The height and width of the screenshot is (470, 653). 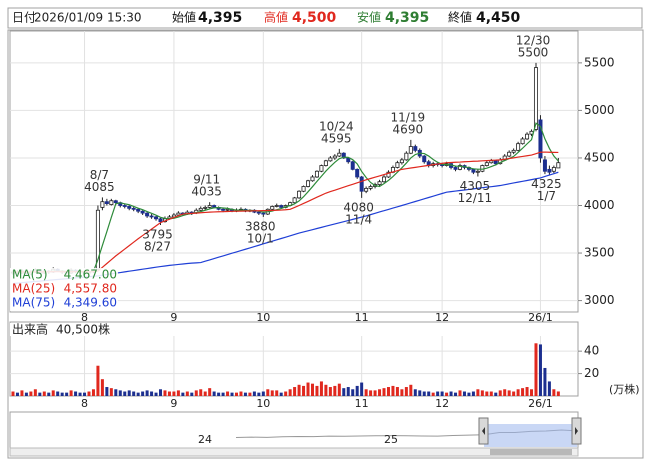 What do you see at coordinates (88, 18) in the screenshot?
I see `date: 2026/01/09 15:30` at bounding box center [88, 18].